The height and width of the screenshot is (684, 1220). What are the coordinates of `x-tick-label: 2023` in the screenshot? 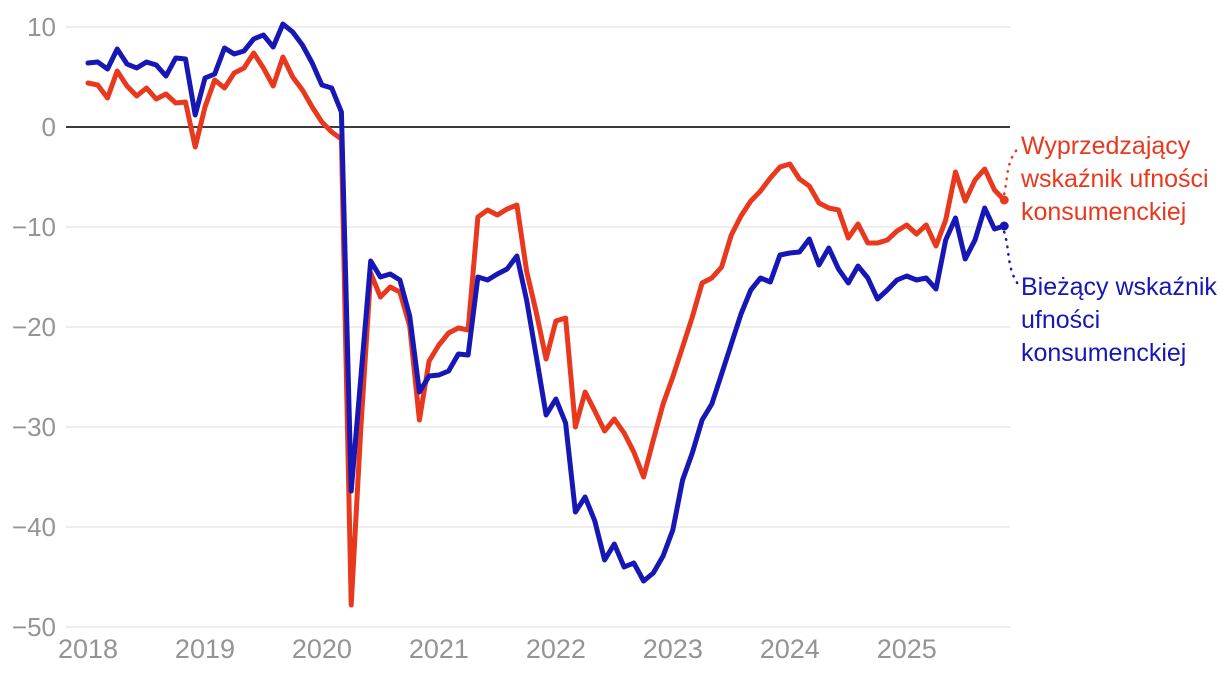 It's located at (673, 649).